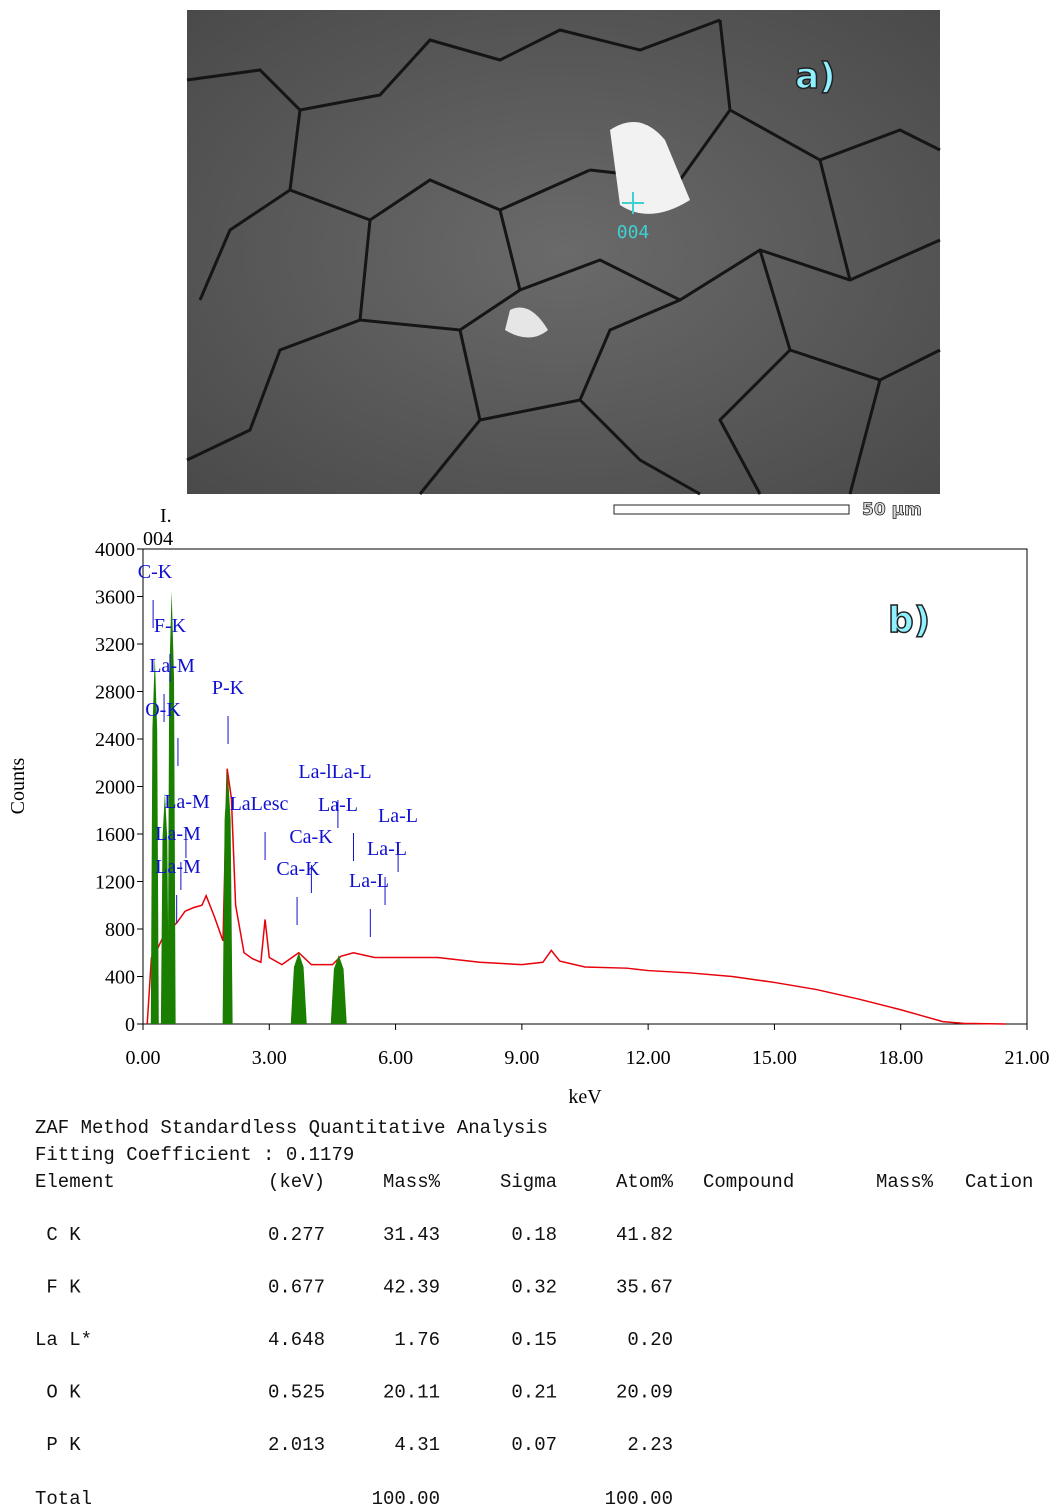 The height and width of the screenshot is (1510, 1055). I want to click on x-tick-label: 18.00, so click(900, 1058).